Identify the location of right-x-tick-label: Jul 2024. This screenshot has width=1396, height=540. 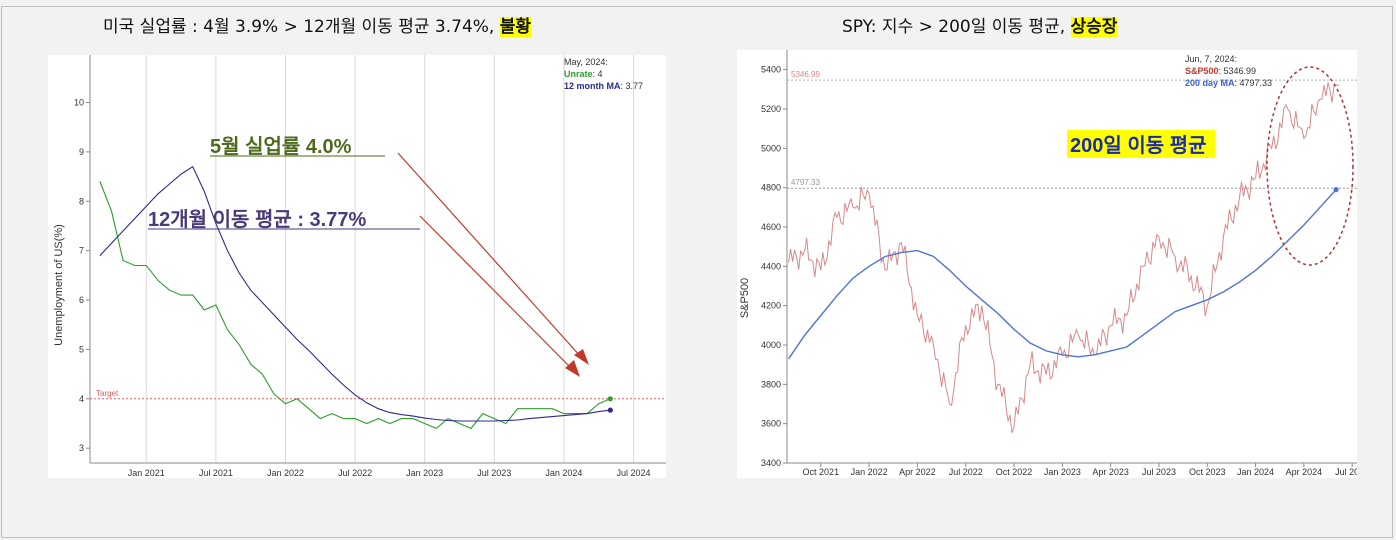
(1346, 472).